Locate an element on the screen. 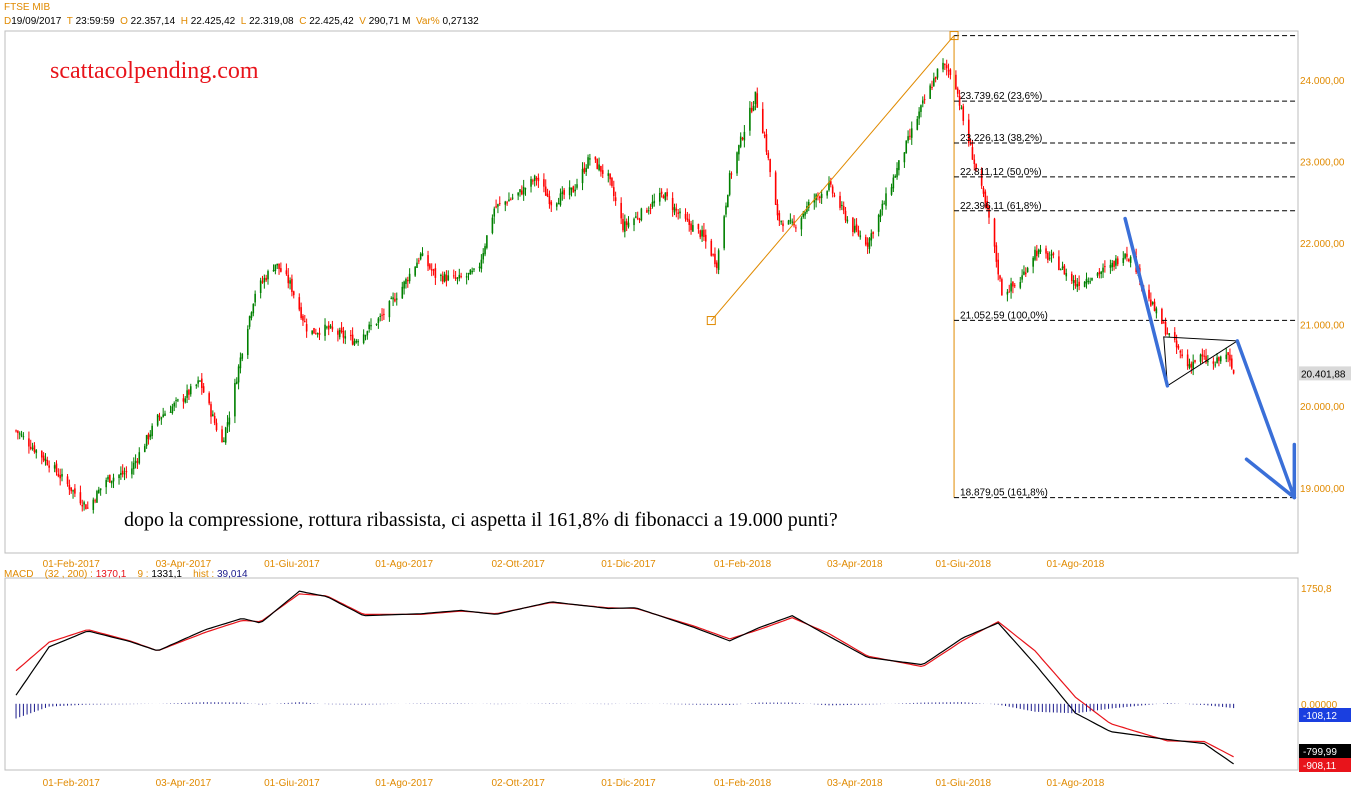 This screenshot has width=1352, height=805. y-tick-label: 24.000,00 is located at coordinates (1322, 81).